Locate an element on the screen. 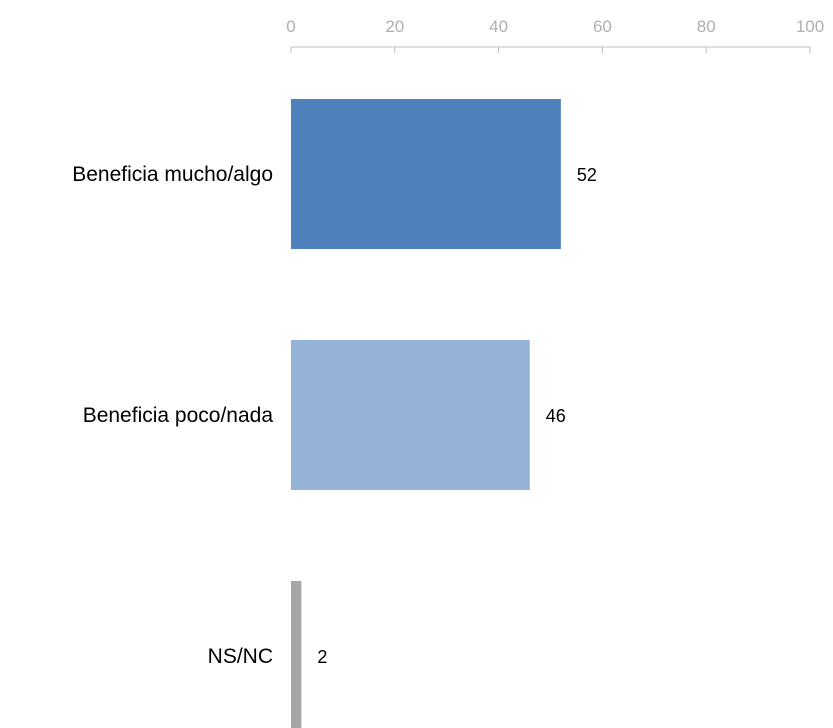 The image size is (833, 728). tick-label: 40 is located at coordinates (498, 26).